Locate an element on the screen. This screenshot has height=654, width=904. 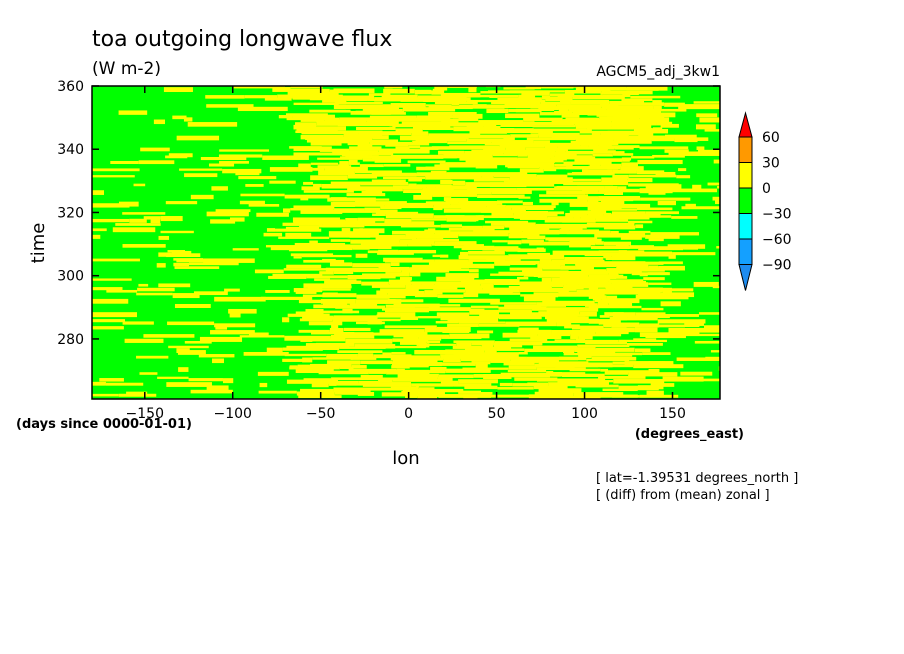
colorbar-swatch is located at coordinates (745, 200).